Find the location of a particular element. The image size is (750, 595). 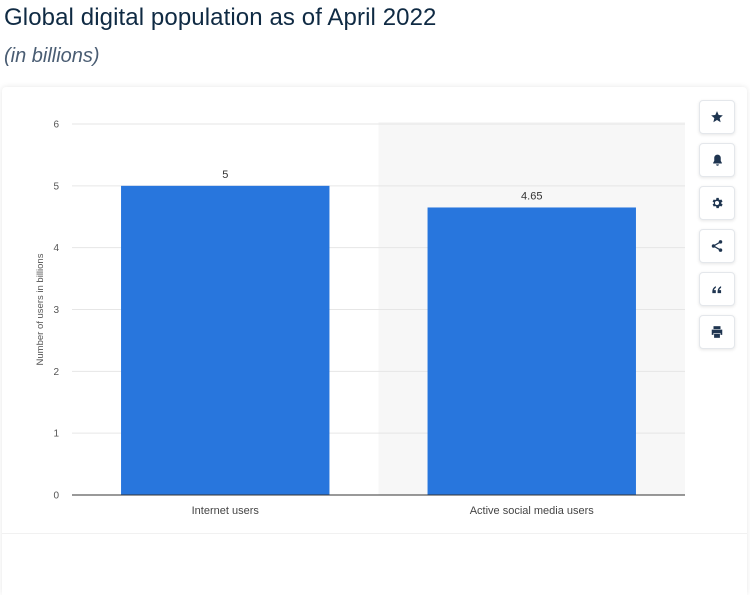

settings-button is located at coordinates (717, 203).